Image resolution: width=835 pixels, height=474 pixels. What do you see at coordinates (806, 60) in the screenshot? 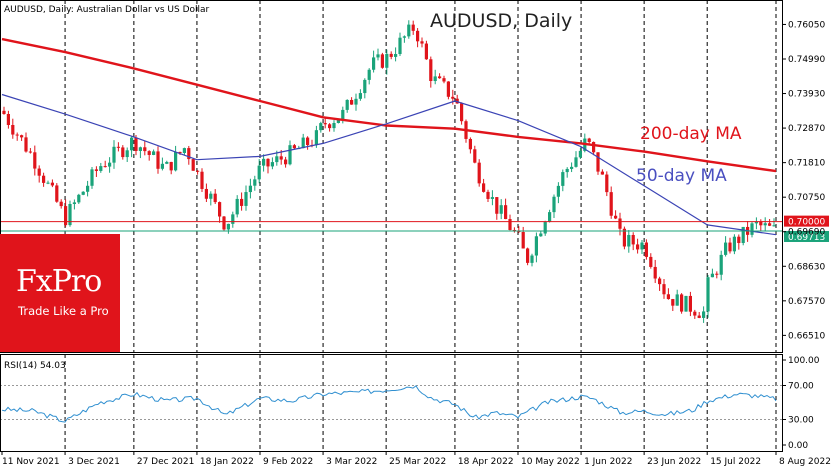
I see `price-tick-label: 0.74990` at bounding box center [806, 60].